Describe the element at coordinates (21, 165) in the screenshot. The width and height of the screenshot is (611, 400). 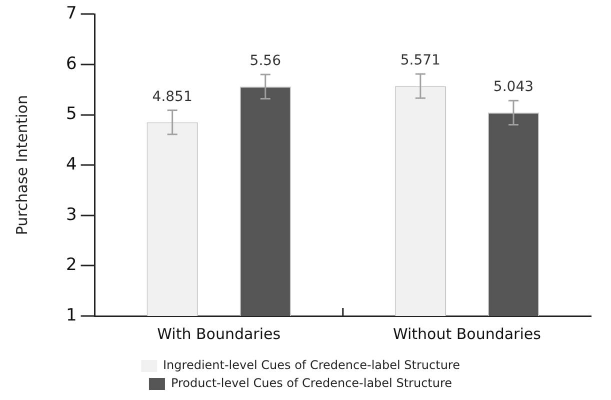
I see `y-axis-title: Purchase Intention` at that location.